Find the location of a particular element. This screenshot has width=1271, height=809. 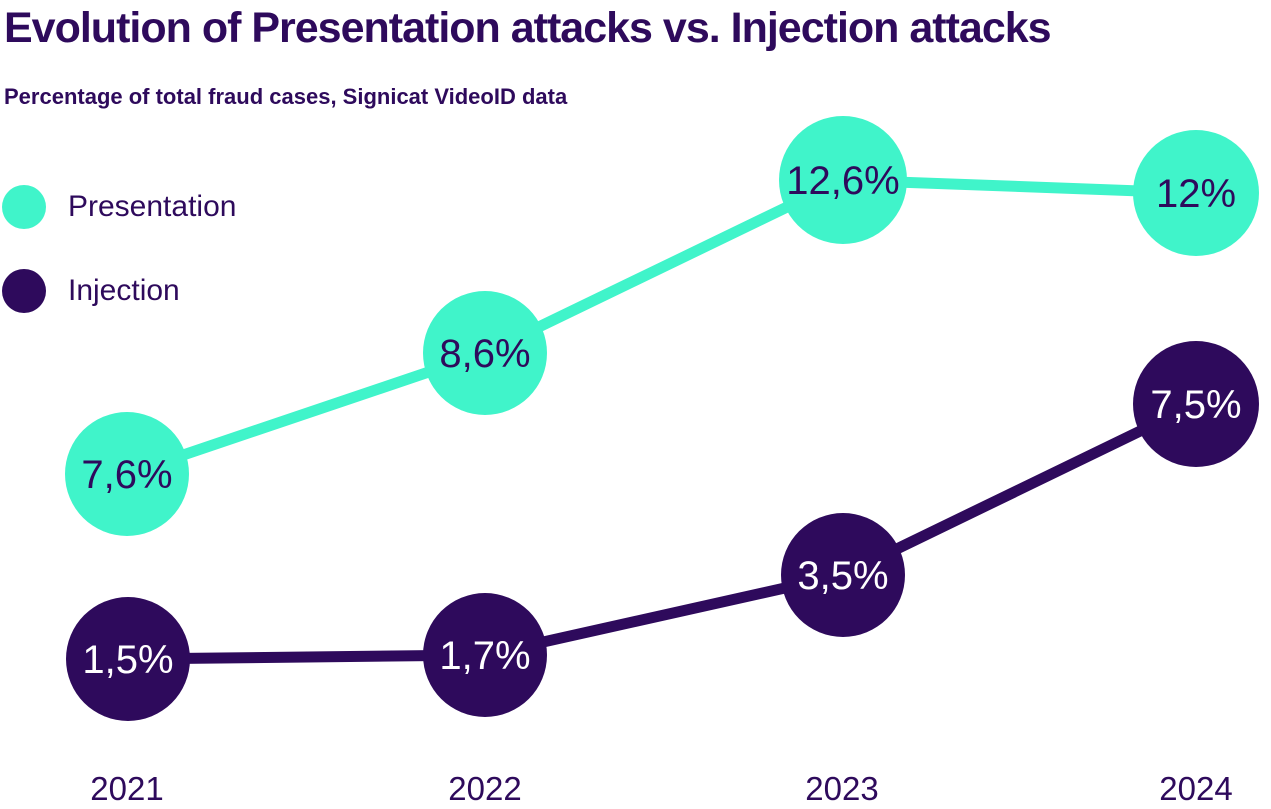

presentation-point-2021 is located at coordinates (127, 474).